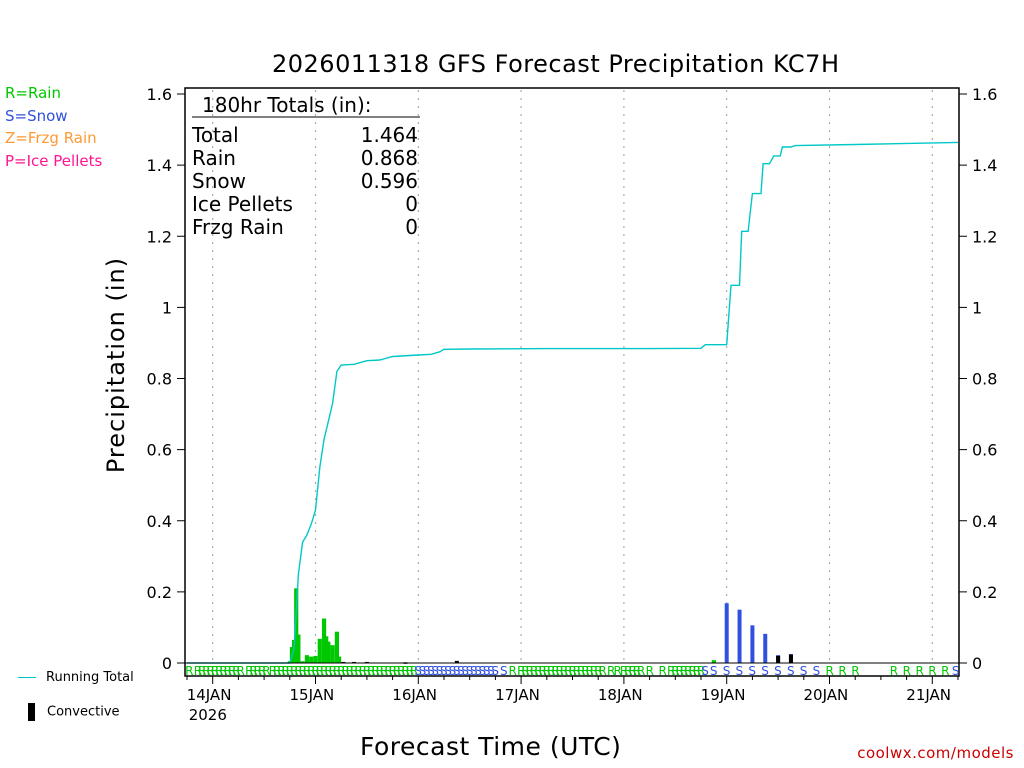 This screenshot has width=1024, height=768. Describe the element at coordinates (935, 753) in the screenshot. I see `credit-link: coolwx.com/models` at that location.